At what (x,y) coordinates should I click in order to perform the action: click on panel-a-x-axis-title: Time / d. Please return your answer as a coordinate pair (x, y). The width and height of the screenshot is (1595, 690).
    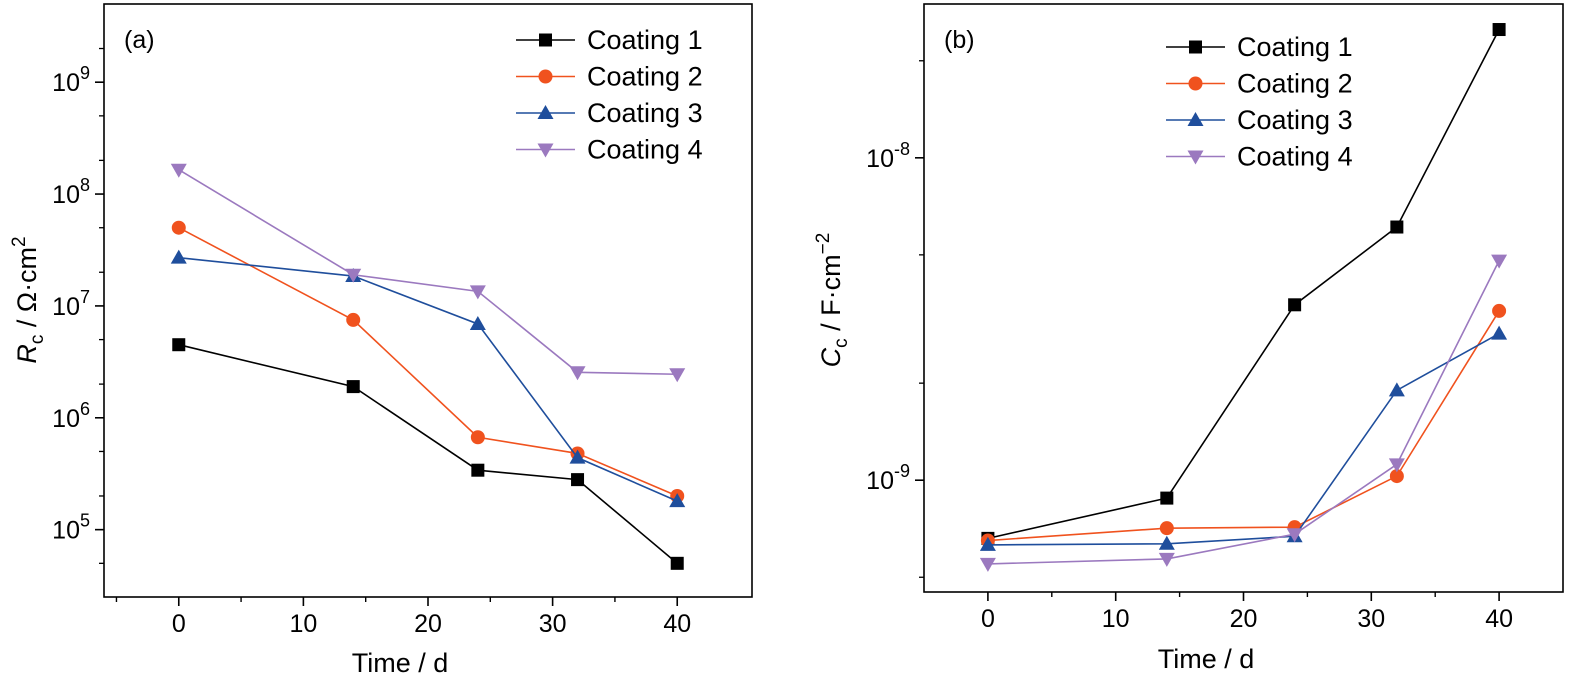
    Looking at the image, I should click on (400, 663).